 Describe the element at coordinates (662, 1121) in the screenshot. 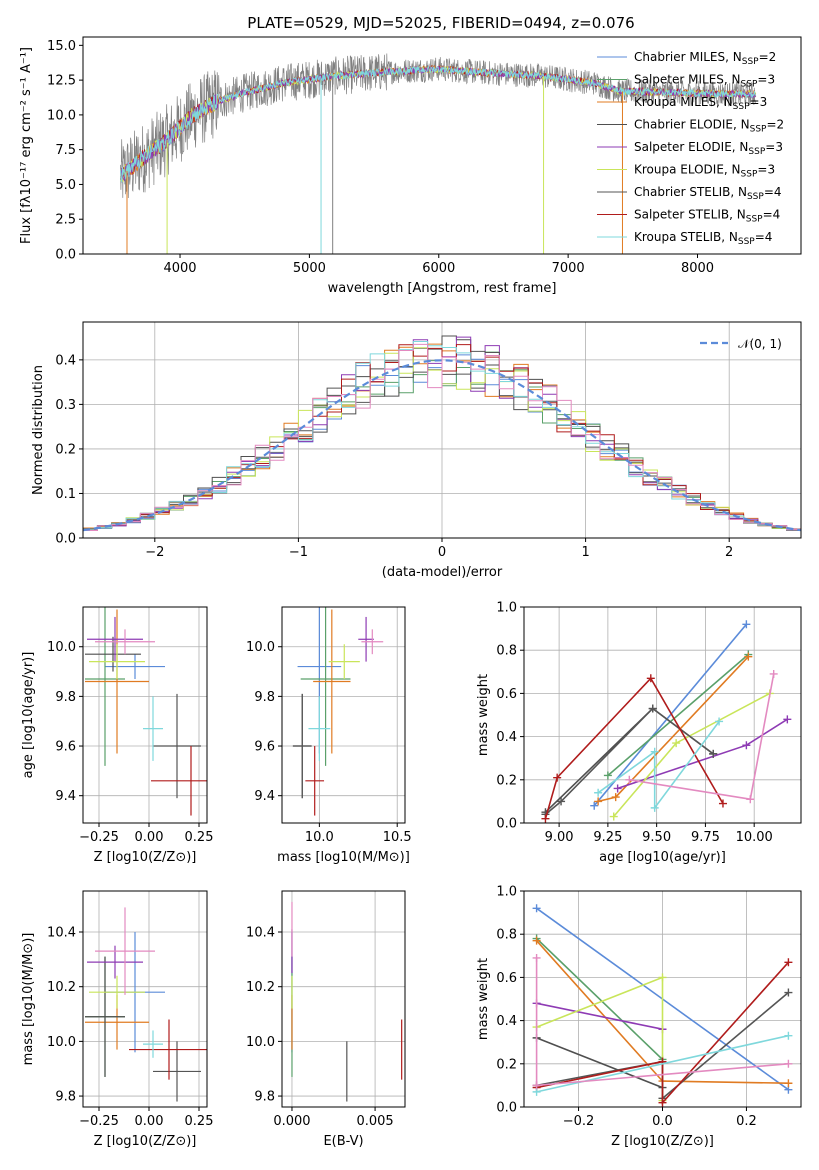

I see `x-tick-label: 0.0` at that location.